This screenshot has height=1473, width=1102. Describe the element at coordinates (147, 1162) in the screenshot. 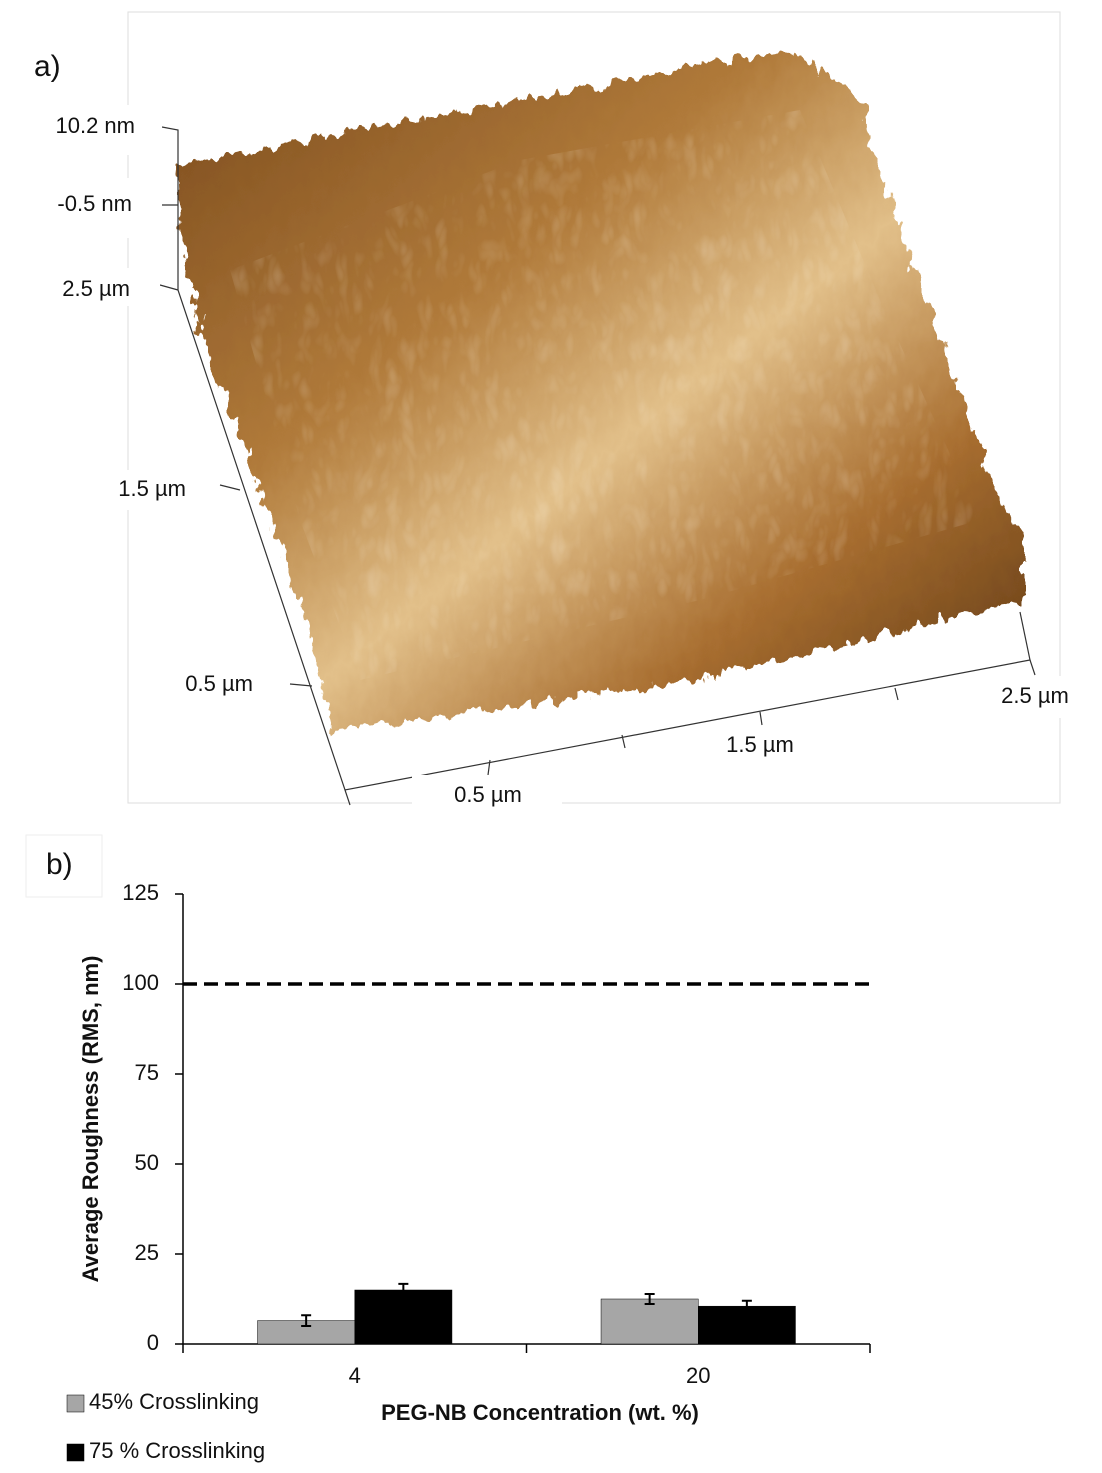

I see `y-tick-label: 50` at that location.